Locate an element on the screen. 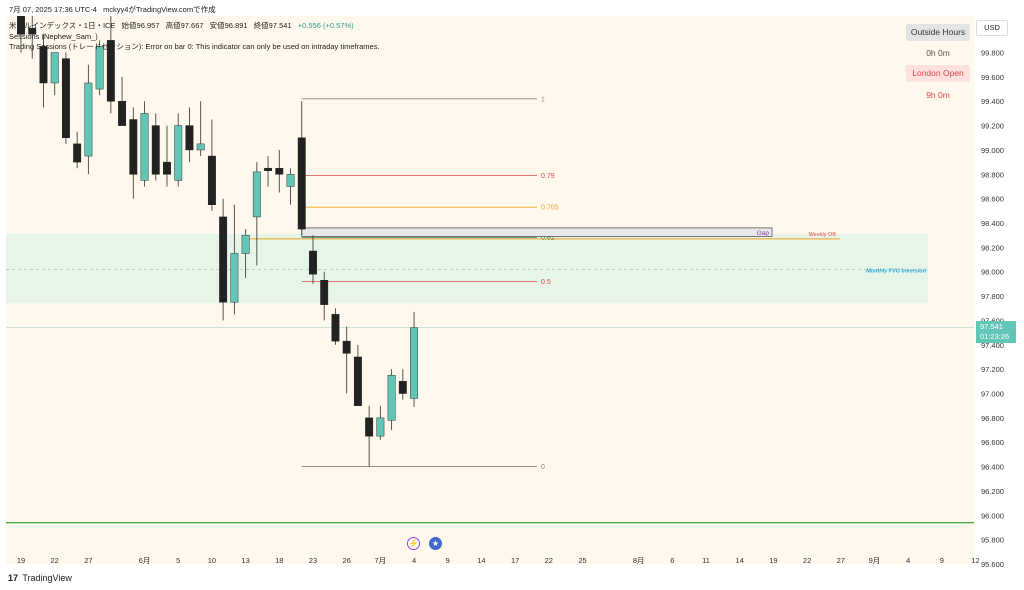 The width and height of the screenshot is (1024, 590). y-tick-label: 96.600 is located at coordinates (992, 442).